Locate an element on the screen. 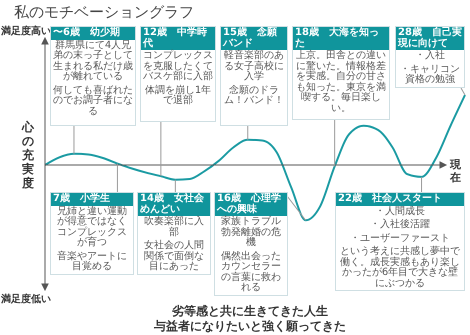  text: 女社会の人間関係で面倒な目にあった is located at coordinates (174, 256).